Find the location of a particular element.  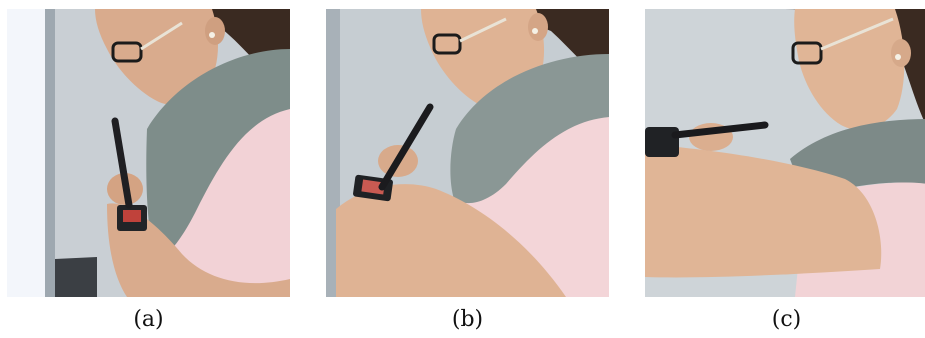

floor-shadow is located at coordinates (76, 277).